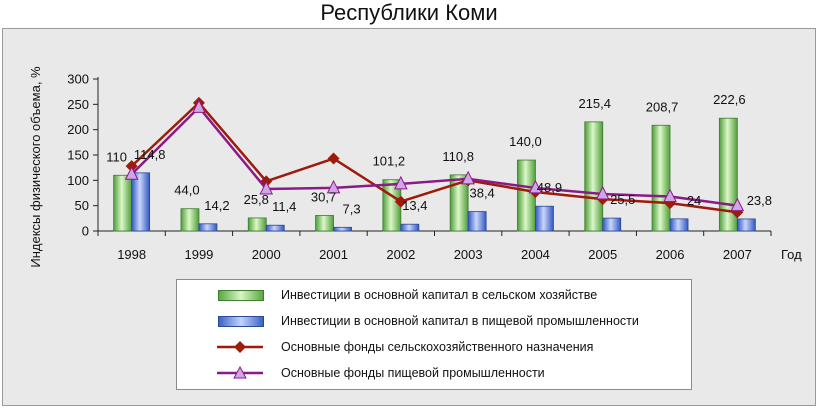  What do you see at coordinates (759, 200) in the screenshot?
I see `data-label: 23,8` at bounding box center [759, 200].